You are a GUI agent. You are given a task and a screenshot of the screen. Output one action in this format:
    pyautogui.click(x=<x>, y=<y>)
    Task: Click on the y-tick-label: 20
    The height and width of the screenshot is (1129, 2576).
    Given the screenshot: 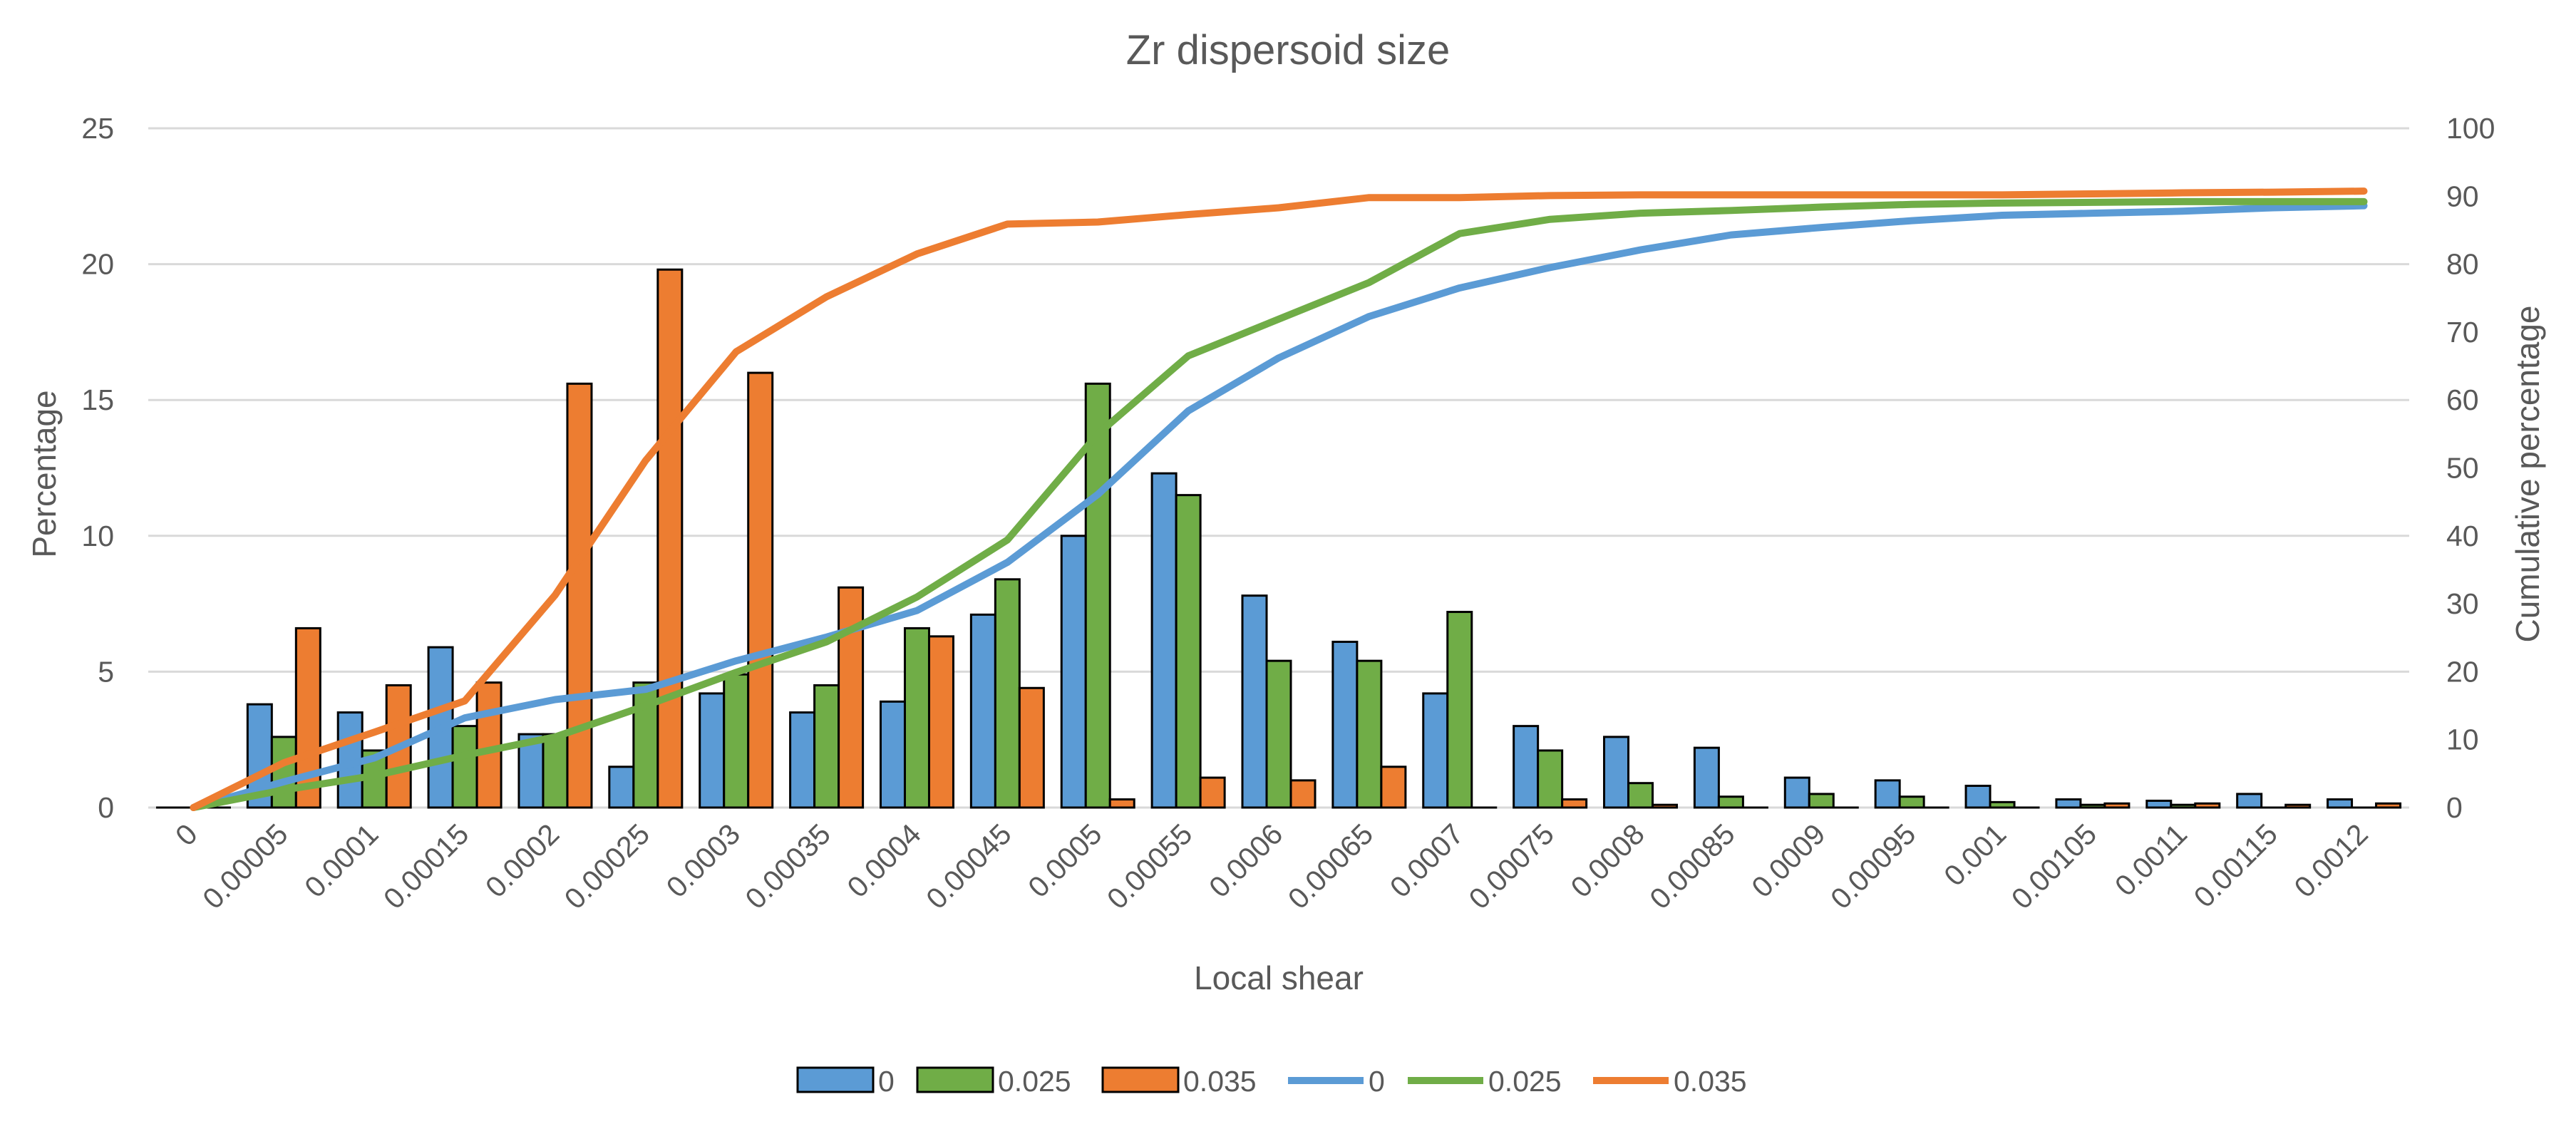 What is the action you would take?
    pyautogui.click(x=97, y=265)
    